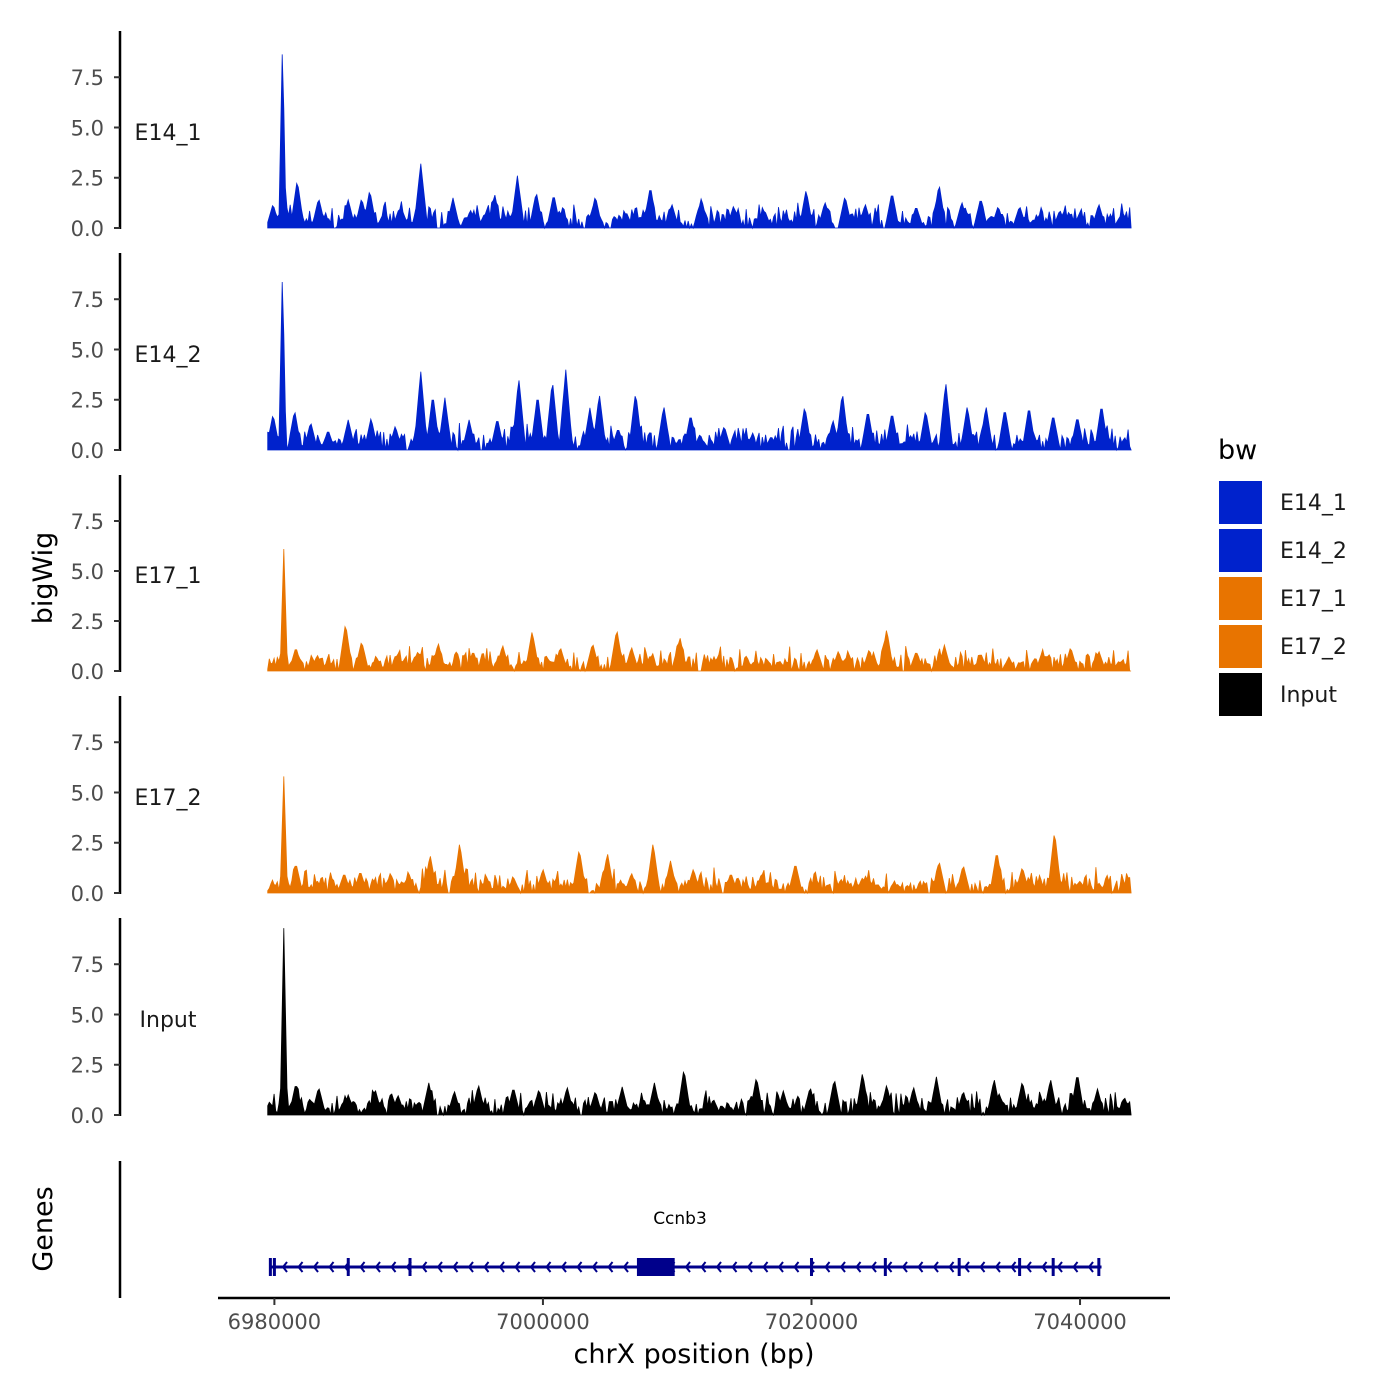 The image size is (1400, 1400). Describe the element at coordinates (168, 576) in the screenshot. I see `track-label: E17_1` at that location.